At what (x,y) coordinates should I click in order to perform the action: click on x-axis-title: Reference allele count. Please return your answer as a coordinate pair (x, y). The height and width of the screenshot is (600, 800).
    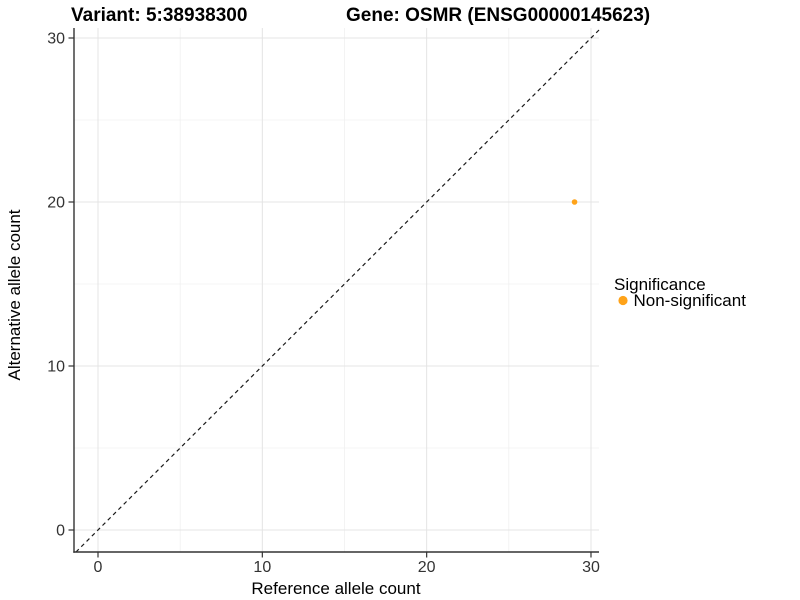
    Looking at the image, I should click on (335, 588).